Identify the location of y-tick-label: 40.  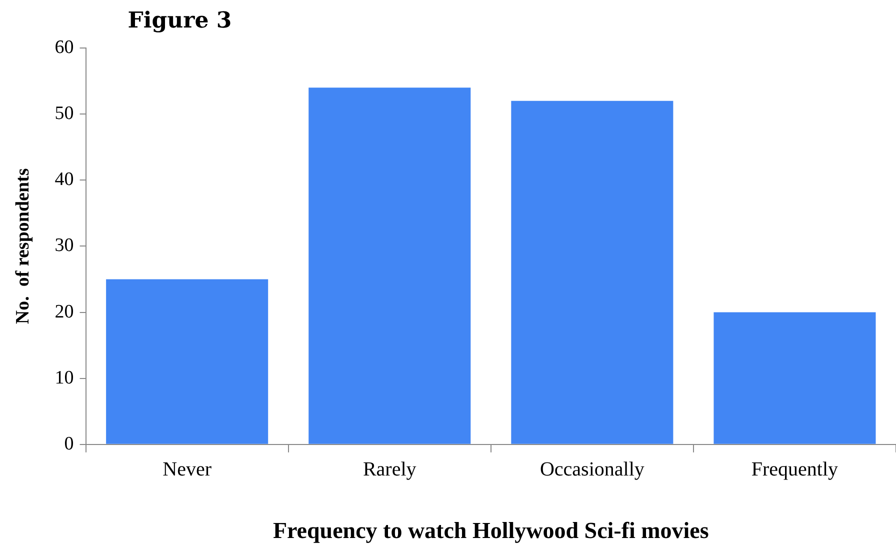
(64, 179).